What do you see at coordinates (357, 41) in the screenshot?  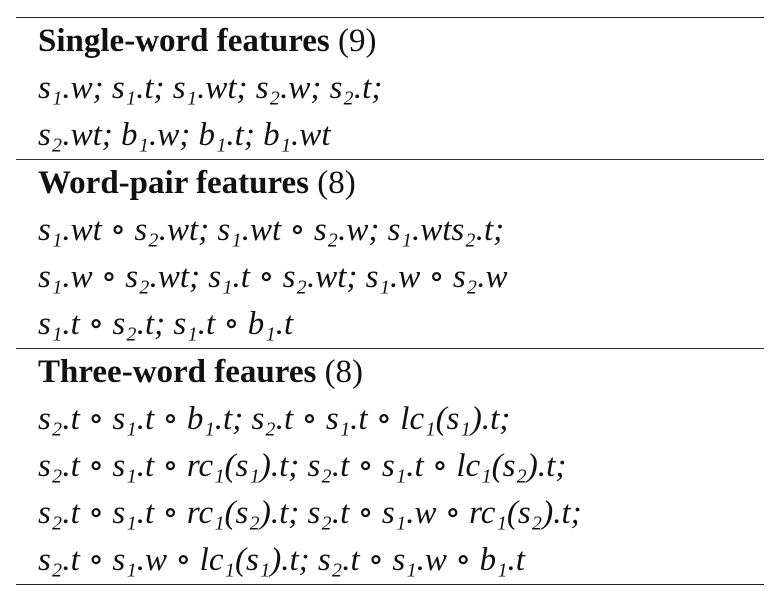 I see `section-count: (9)` at bounding box center [357, 41].